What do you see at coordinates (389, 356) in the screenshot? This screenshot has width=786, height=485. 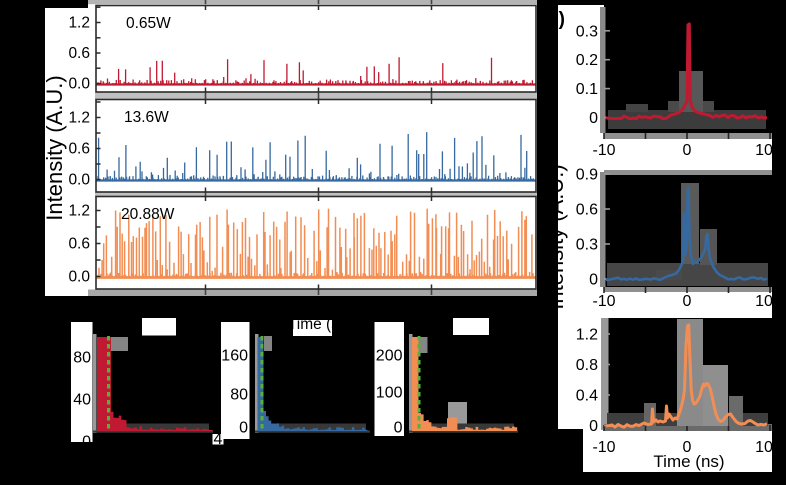 I see `svg-text: 200` at bounding box center [389, 356].